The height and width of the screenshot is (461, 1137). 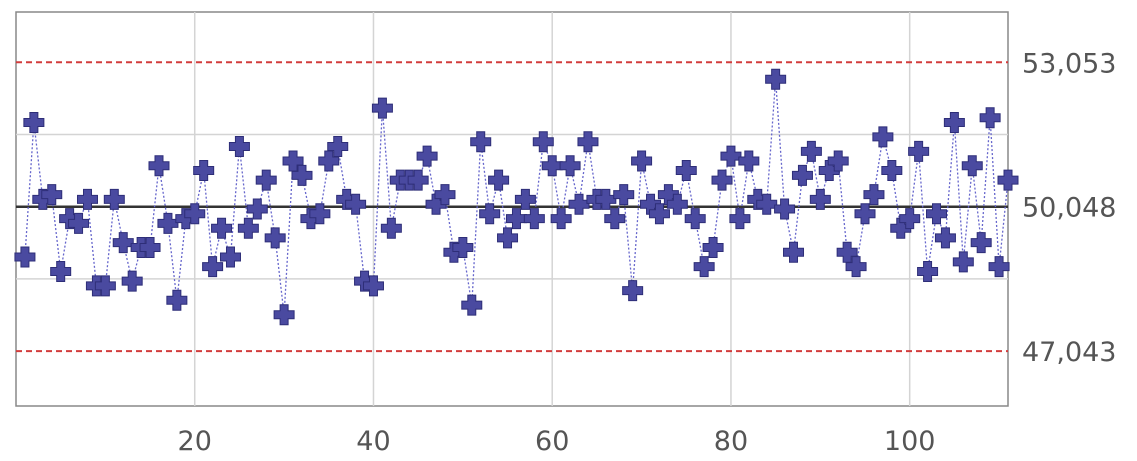 I want to click on upper-control-limit-label: 53,053, so click(x=1069, y=63).